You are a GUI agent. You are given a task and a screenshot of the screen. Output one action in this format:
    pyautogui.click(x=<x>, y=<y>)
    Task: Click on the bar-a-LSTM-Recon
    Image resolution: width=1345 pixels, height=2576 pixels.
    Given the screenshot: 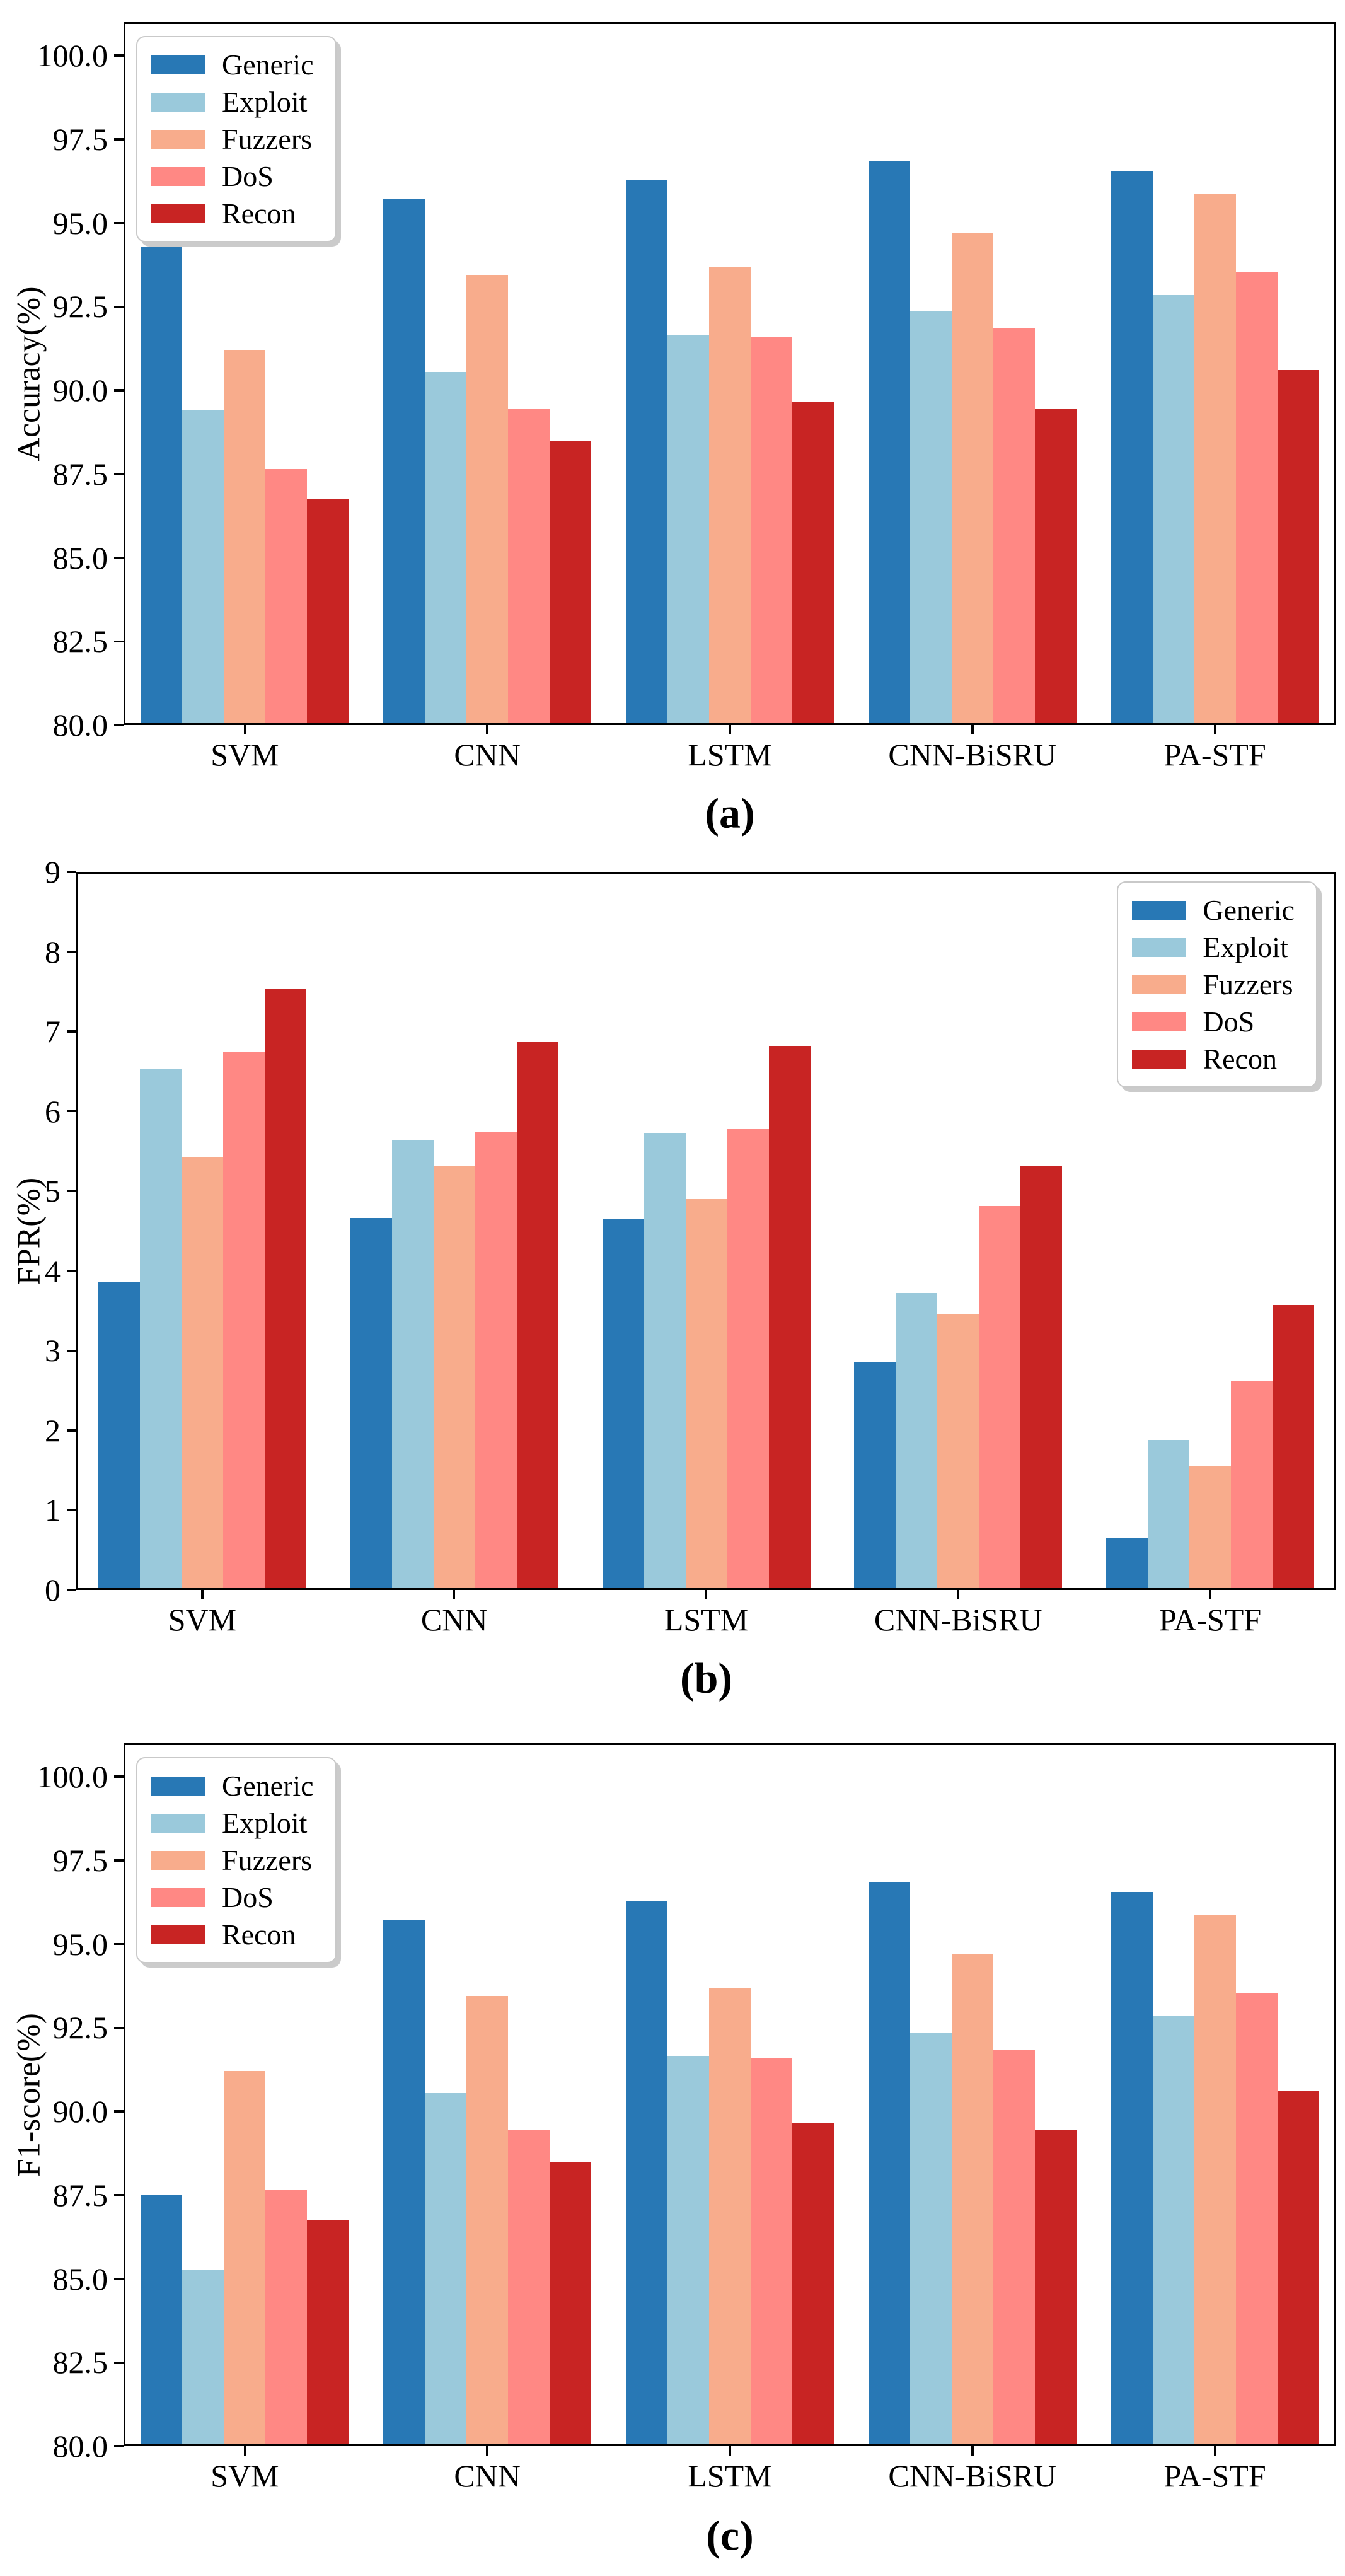 What is the action you would take?
    pyautogui.click(x=813, y=563)
    